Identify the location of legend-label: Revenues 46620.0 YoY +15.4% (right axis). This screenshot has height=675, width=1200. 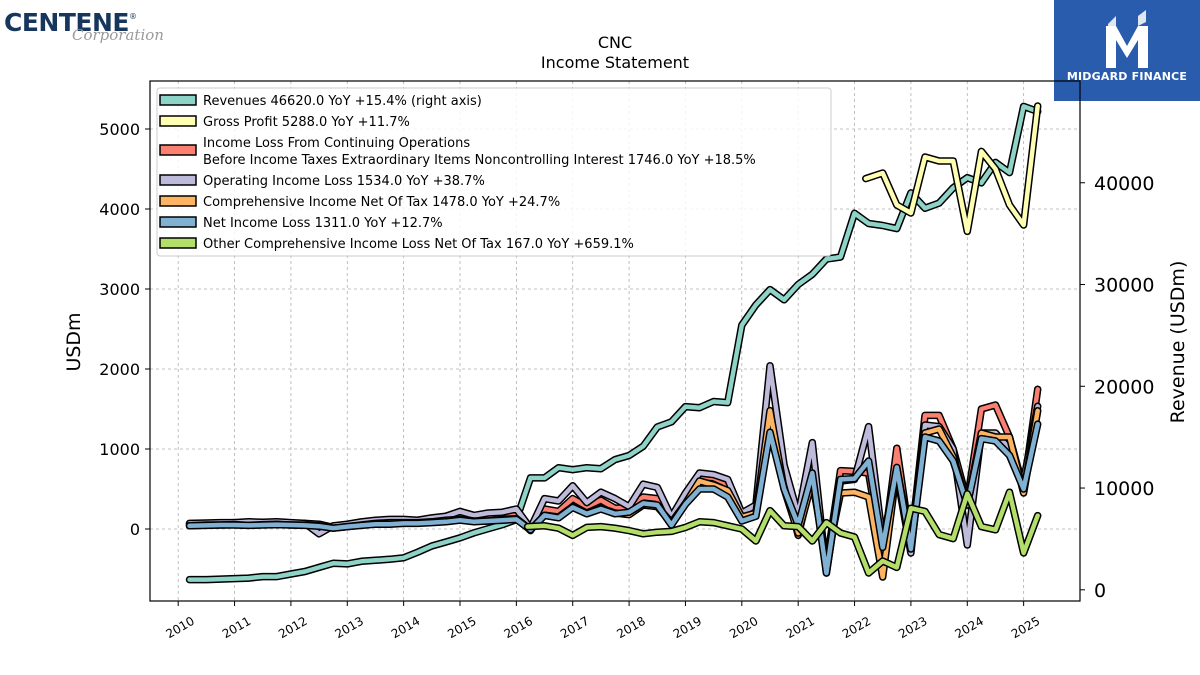
(342, 101).